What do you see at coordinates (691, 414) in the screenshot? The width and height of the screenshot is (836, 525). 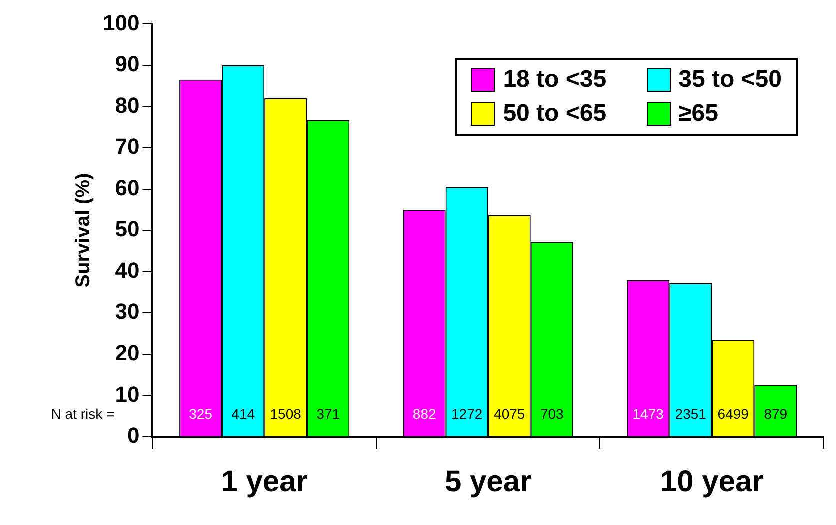 I see `annotation: 2351` at bounding box center [691, 414].